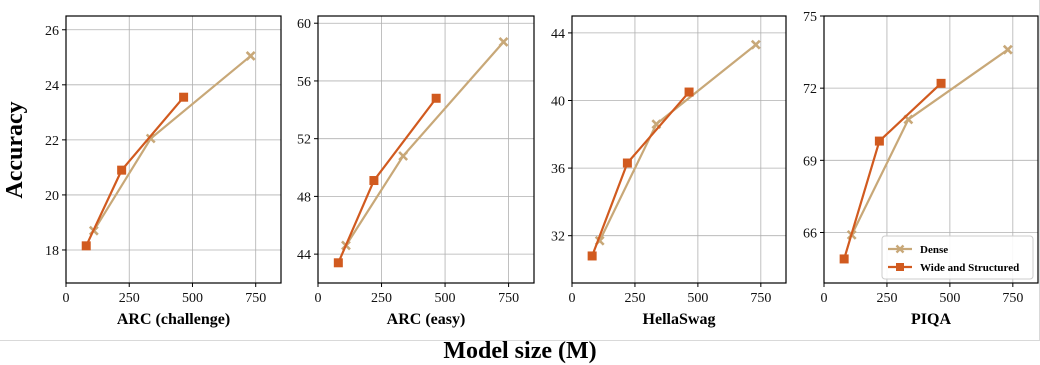  I want to click on y-tick-label: 40, so click(558, 101).